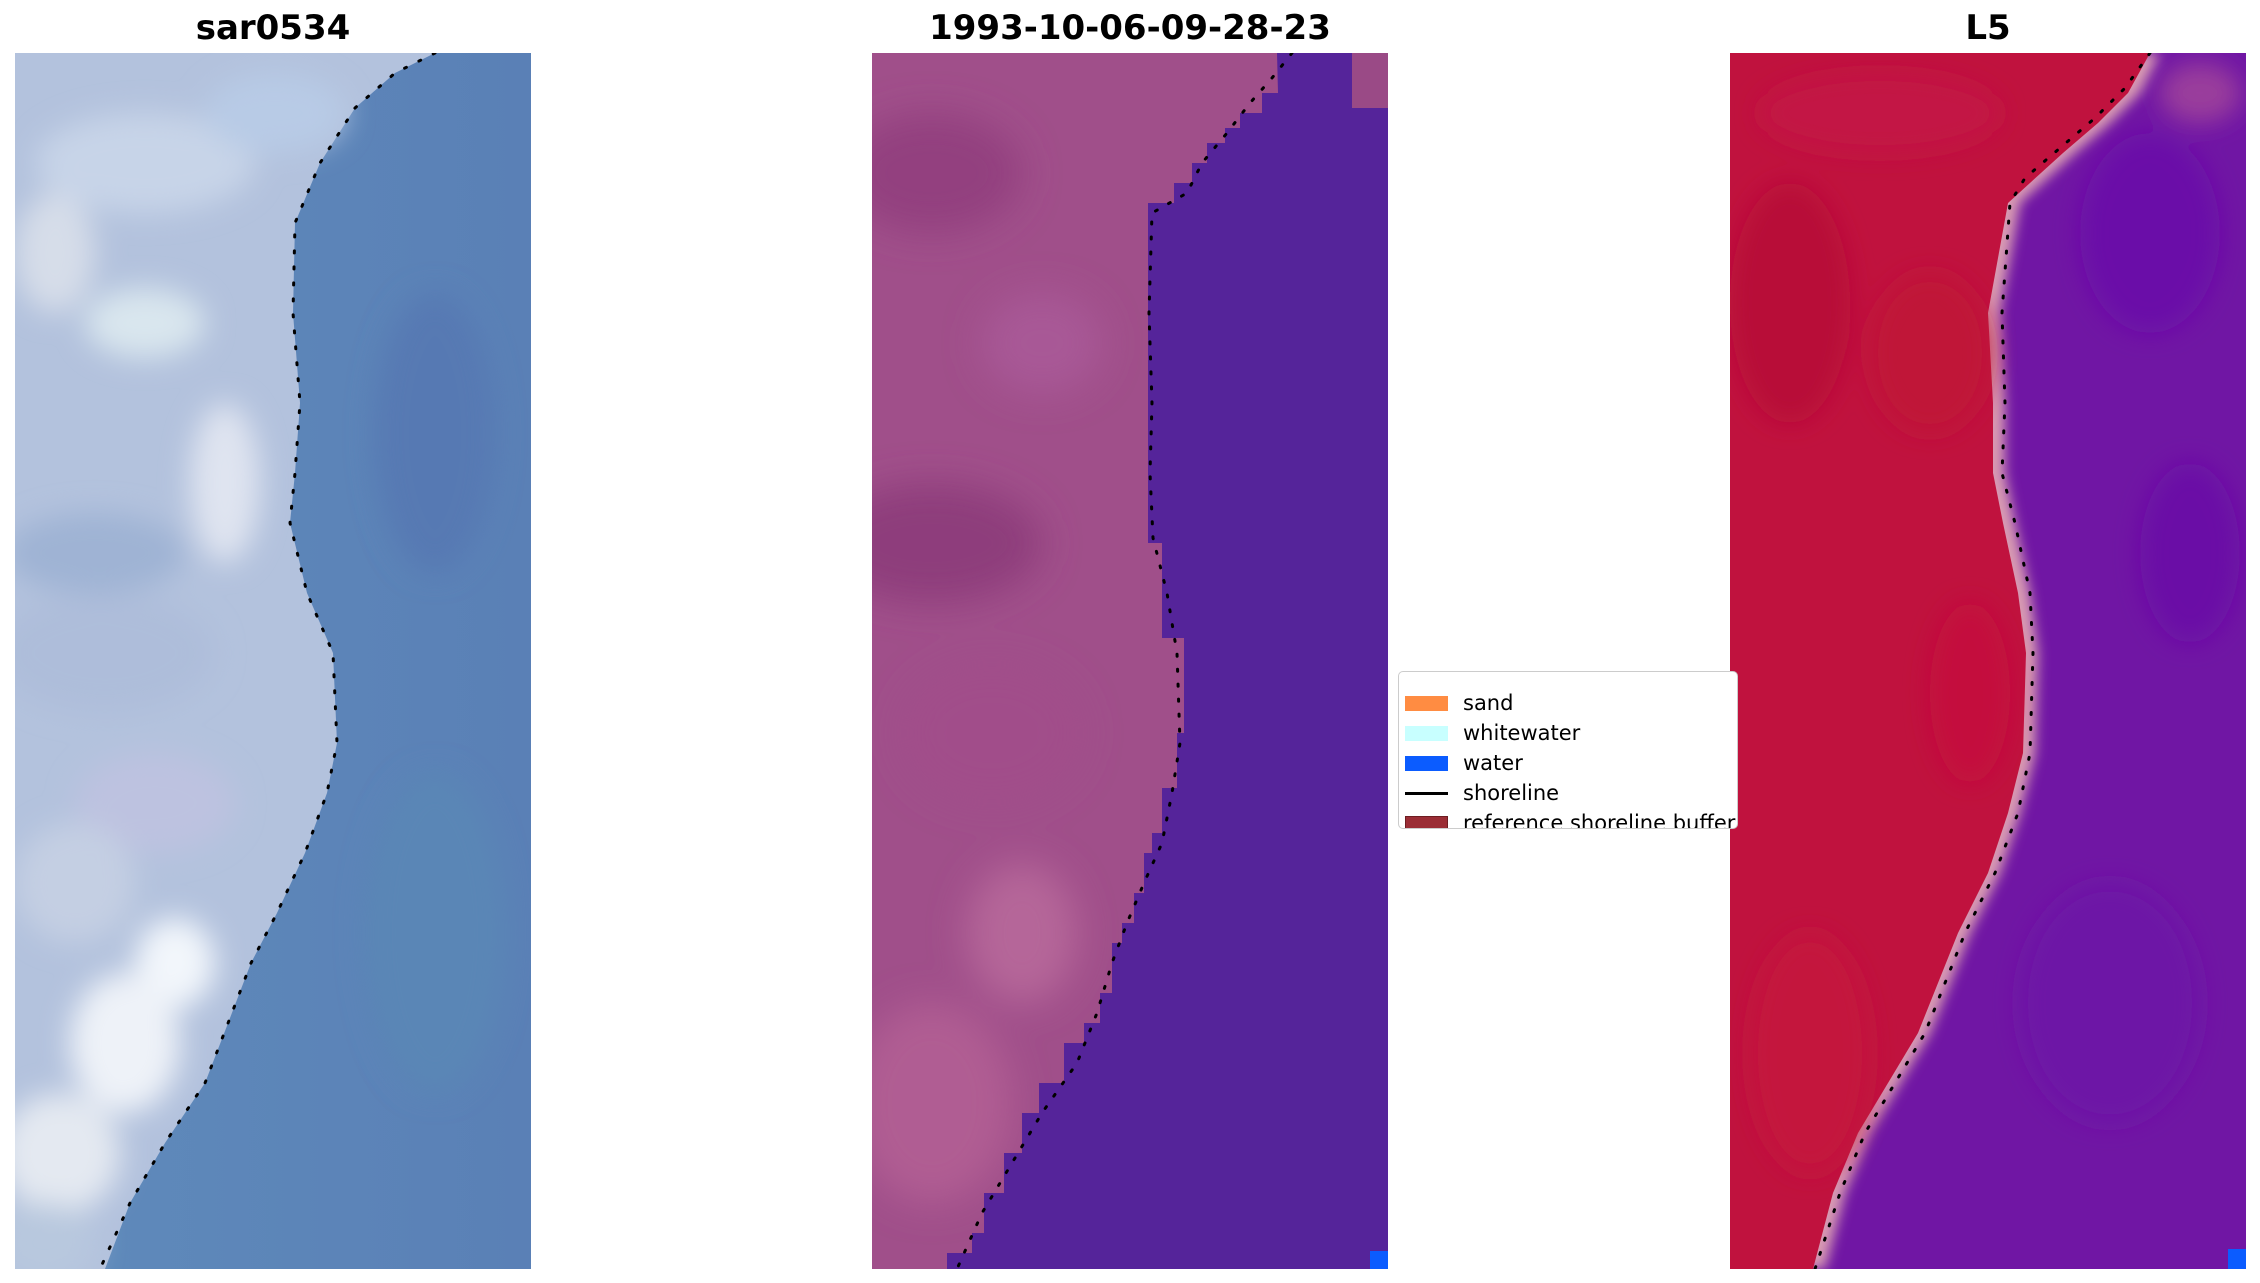  Describe the element at coordinates (1426, 793) in the screenshot. I see `shoreline-line-swatch` at that location.